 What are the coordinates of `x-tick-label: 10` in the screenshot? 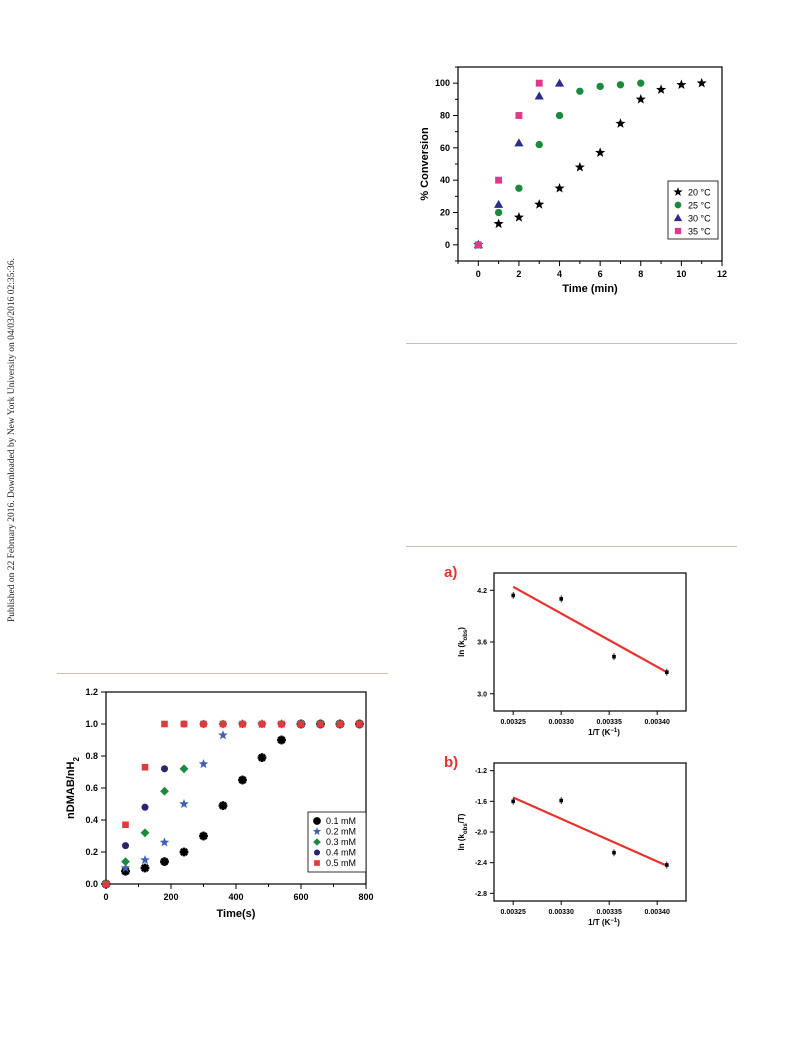 It's located at (681, 274).